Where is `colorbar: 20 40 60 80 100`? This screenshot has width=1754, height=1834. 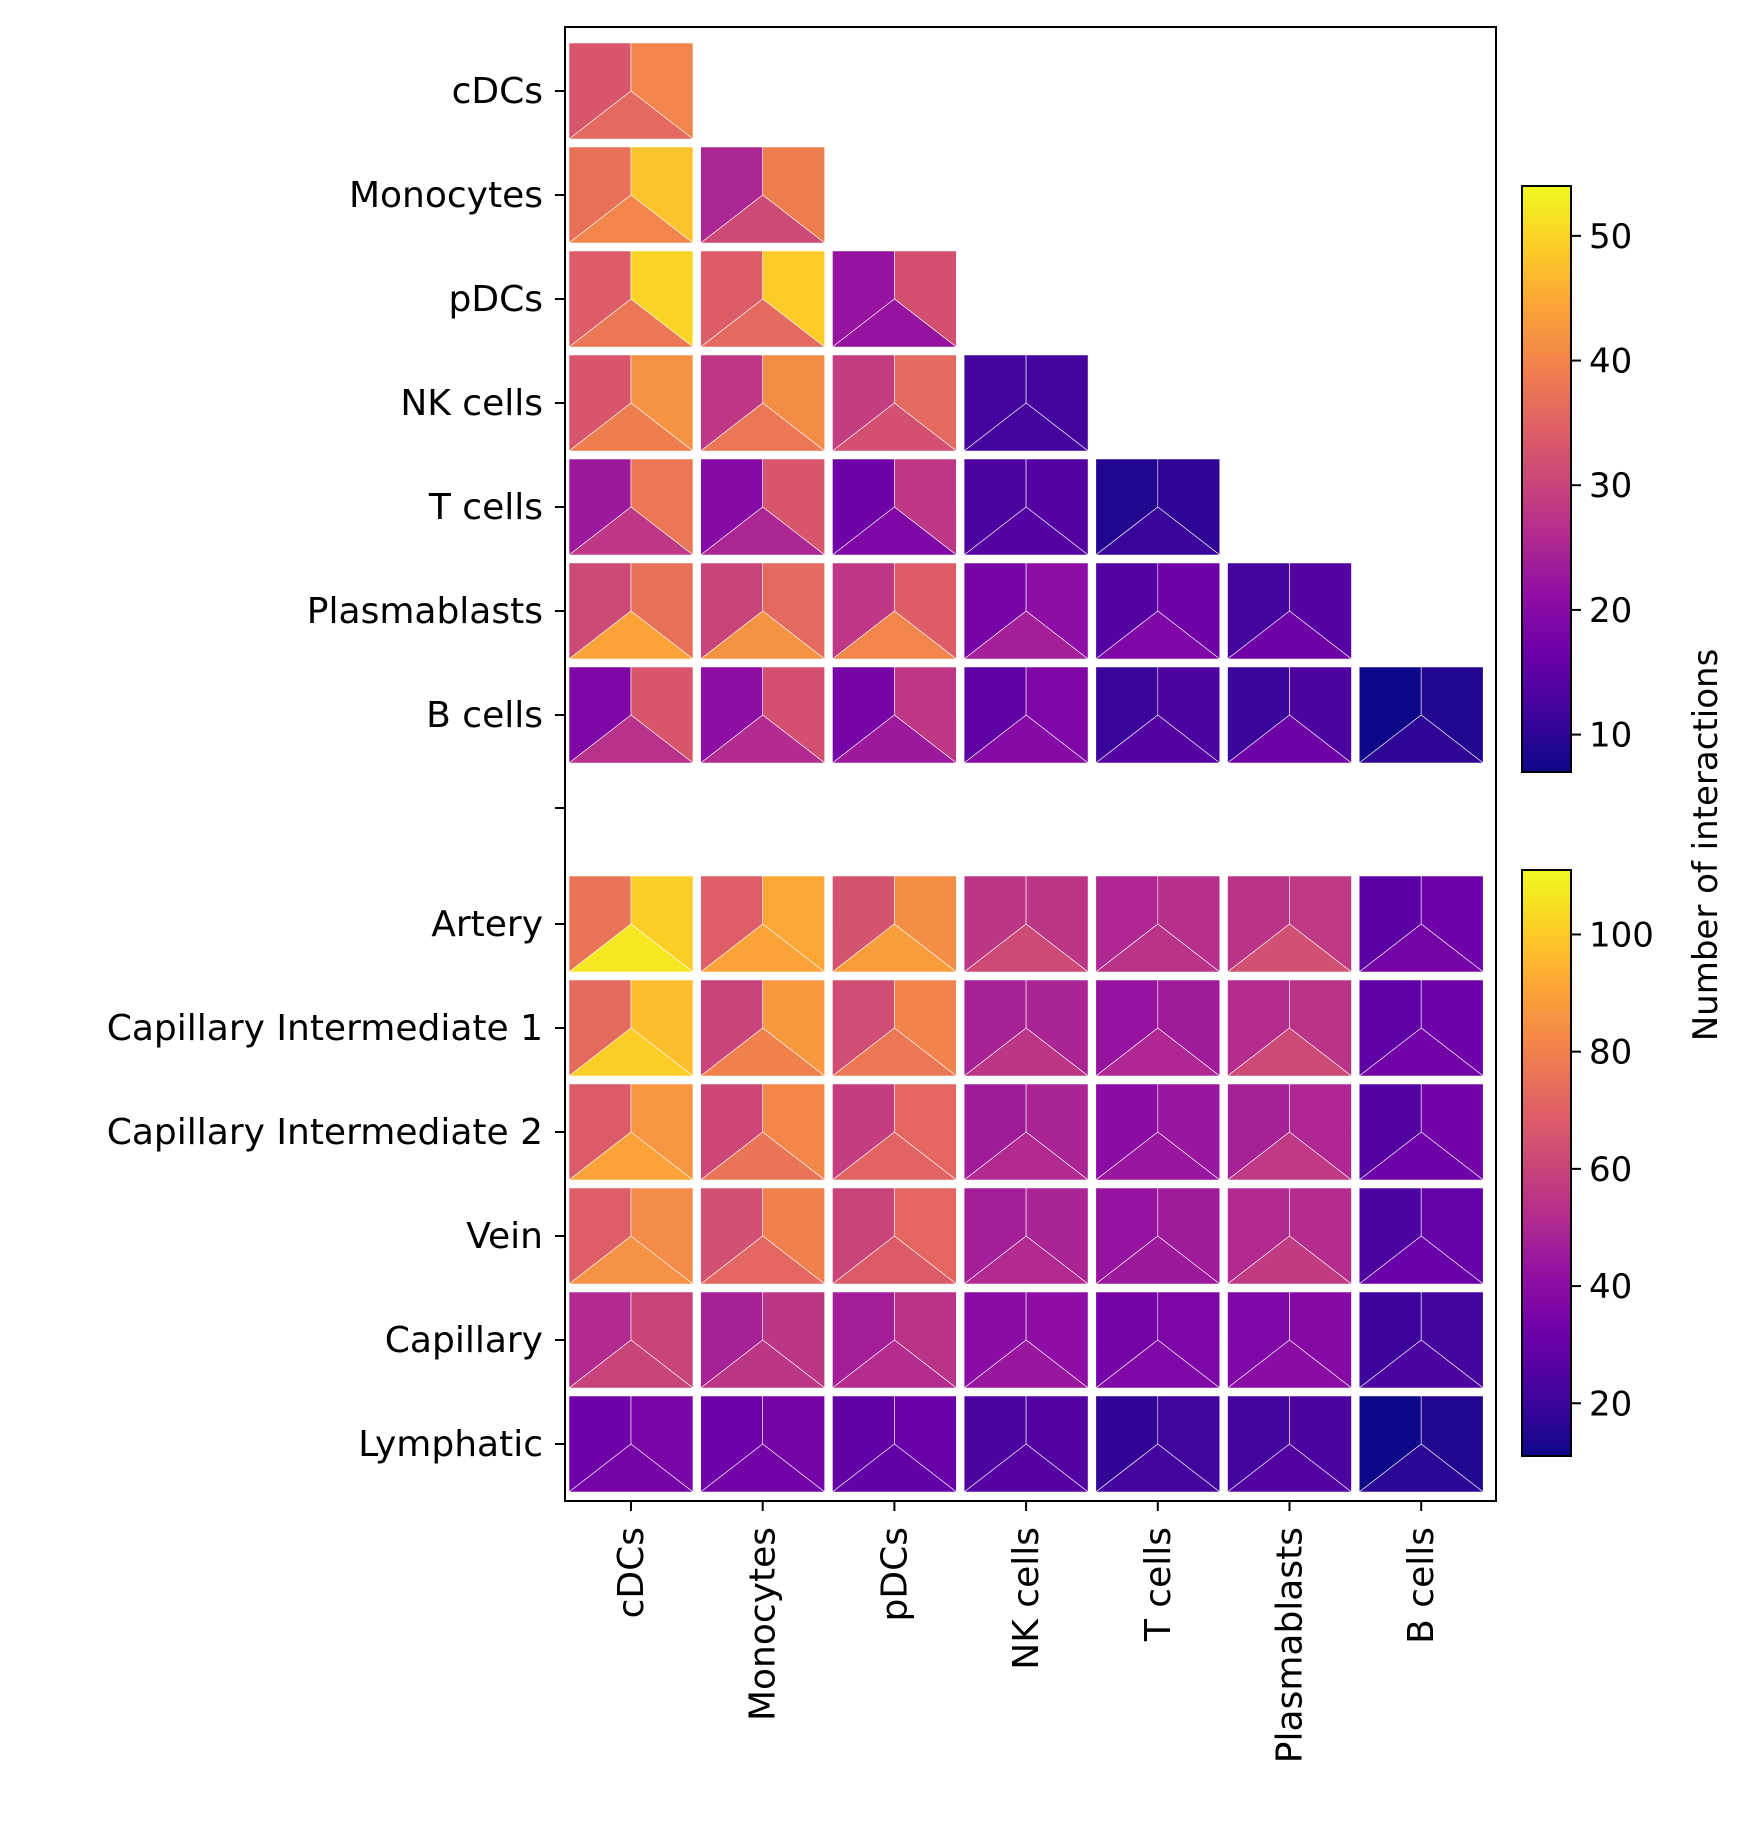 colorbar: 20 40 60 80 100 is located at coordinates (1587, 1163).